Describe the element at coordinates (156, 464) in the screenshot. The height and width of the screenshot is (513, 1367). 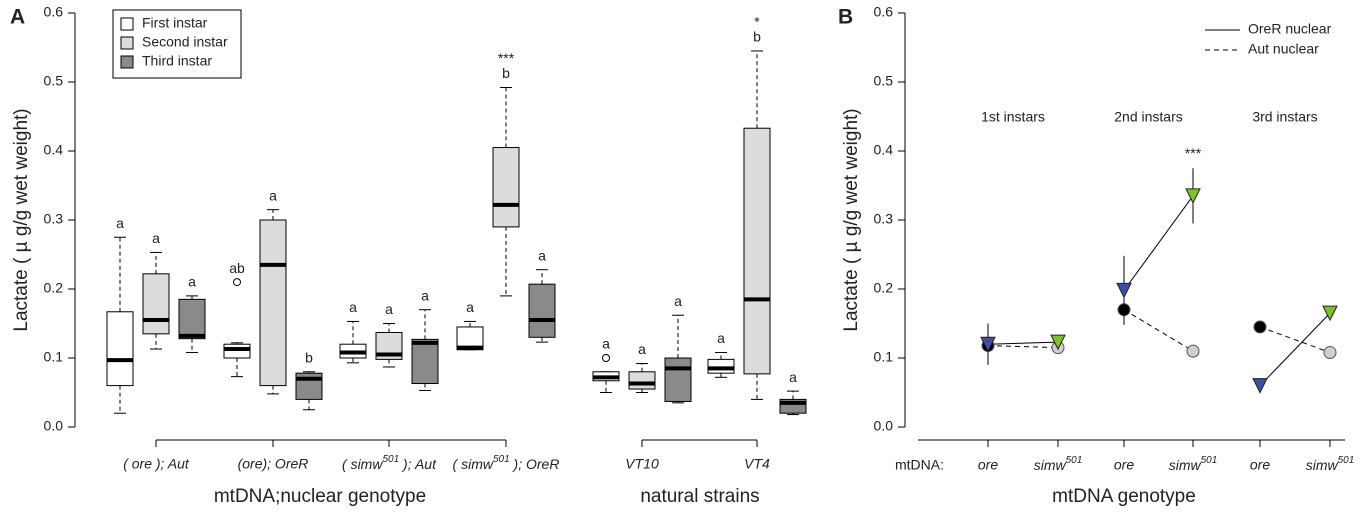
I see `x-tick-label: ( ore ); Aut` at that location.